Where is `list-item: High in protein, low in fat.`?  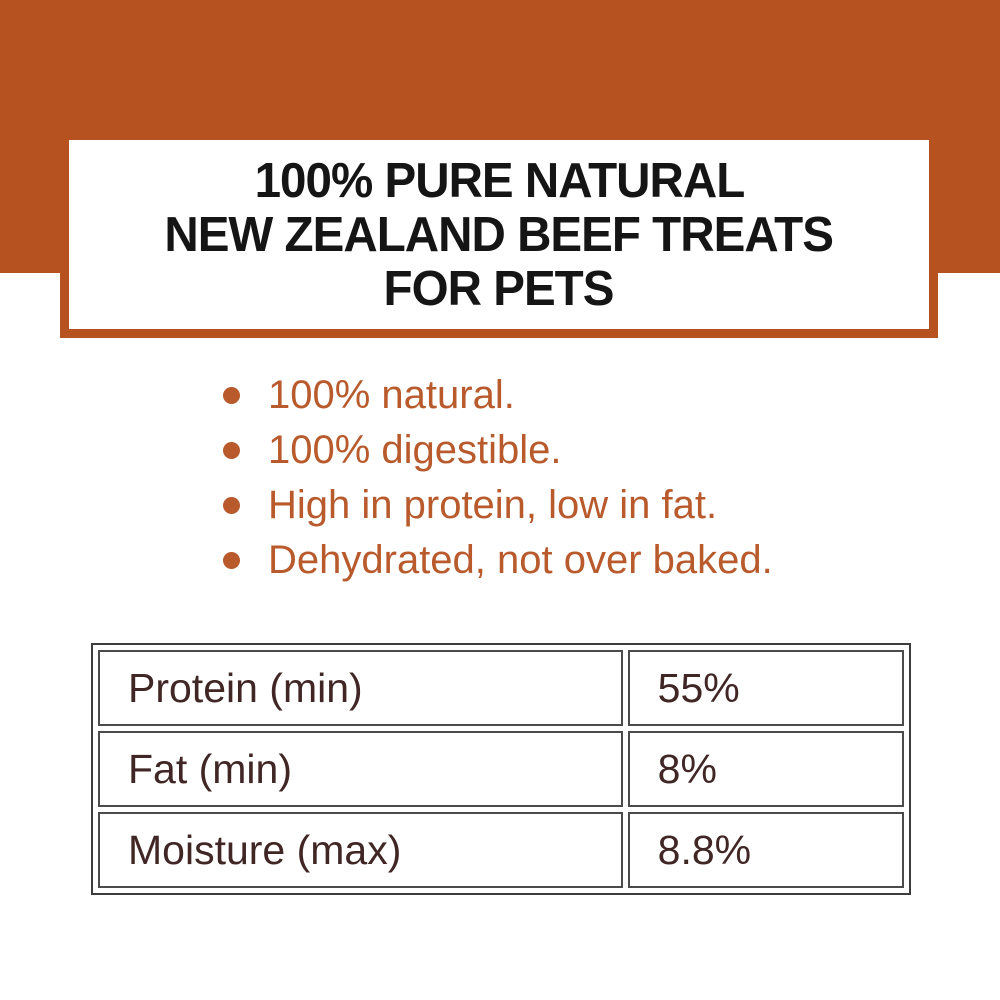 list-item: High in protein, low in fat. is located at coordinates (498, 505).